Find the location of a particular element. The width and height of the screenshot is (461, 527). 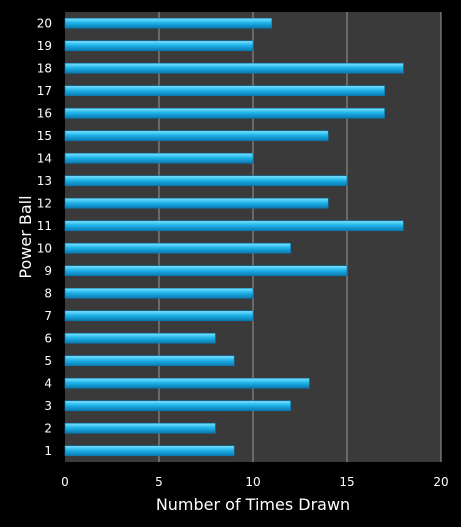

y-tick-label: 5 is located at coordinates (48, 361).